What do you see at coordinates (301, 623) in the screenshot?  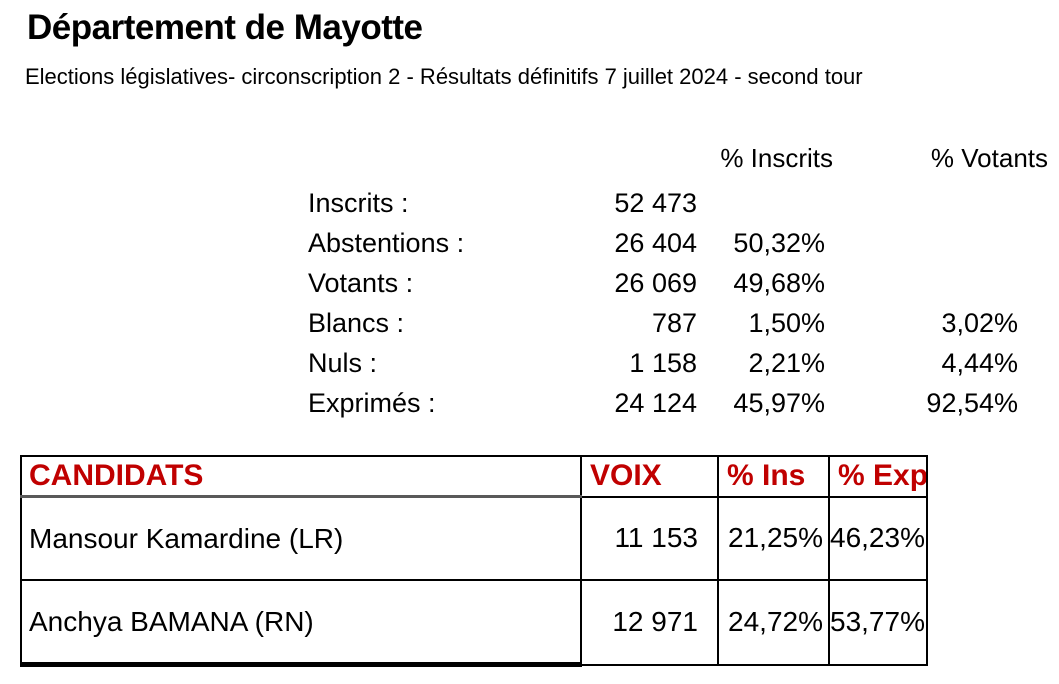 I see `candidate-name-cell: Anchya BAMANA (RN)` at bounding box center [301, 623].